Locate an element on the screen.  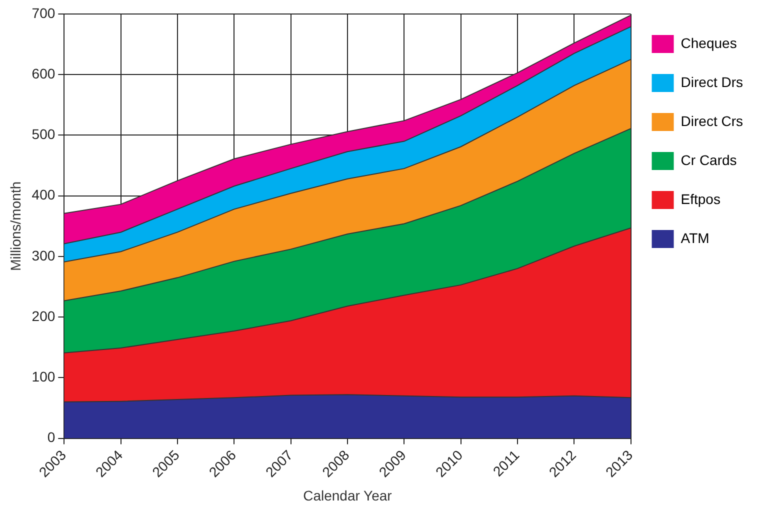
y-tick-label: 0 is located at coordinates (51, 437).